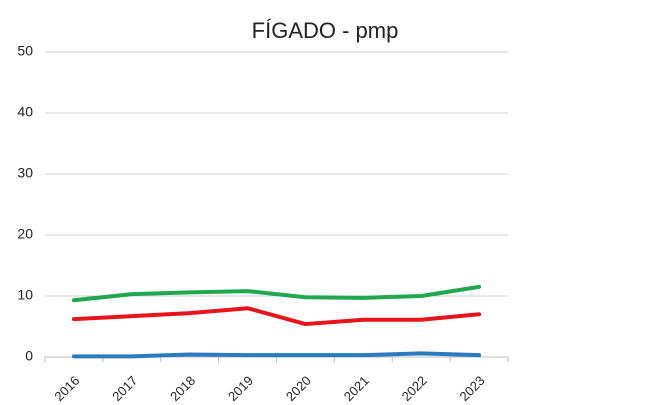 This screenshot has width=659, height=405. Describe the element at coordinates (472, 388) in the screenshot. I see `x-tick-label: 2023` at that location.